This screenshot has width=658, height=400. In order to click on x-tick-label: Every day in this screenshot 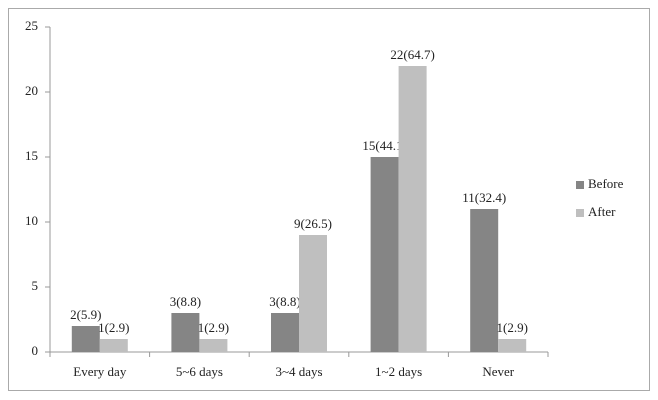, I will do `click(100, 371)`.